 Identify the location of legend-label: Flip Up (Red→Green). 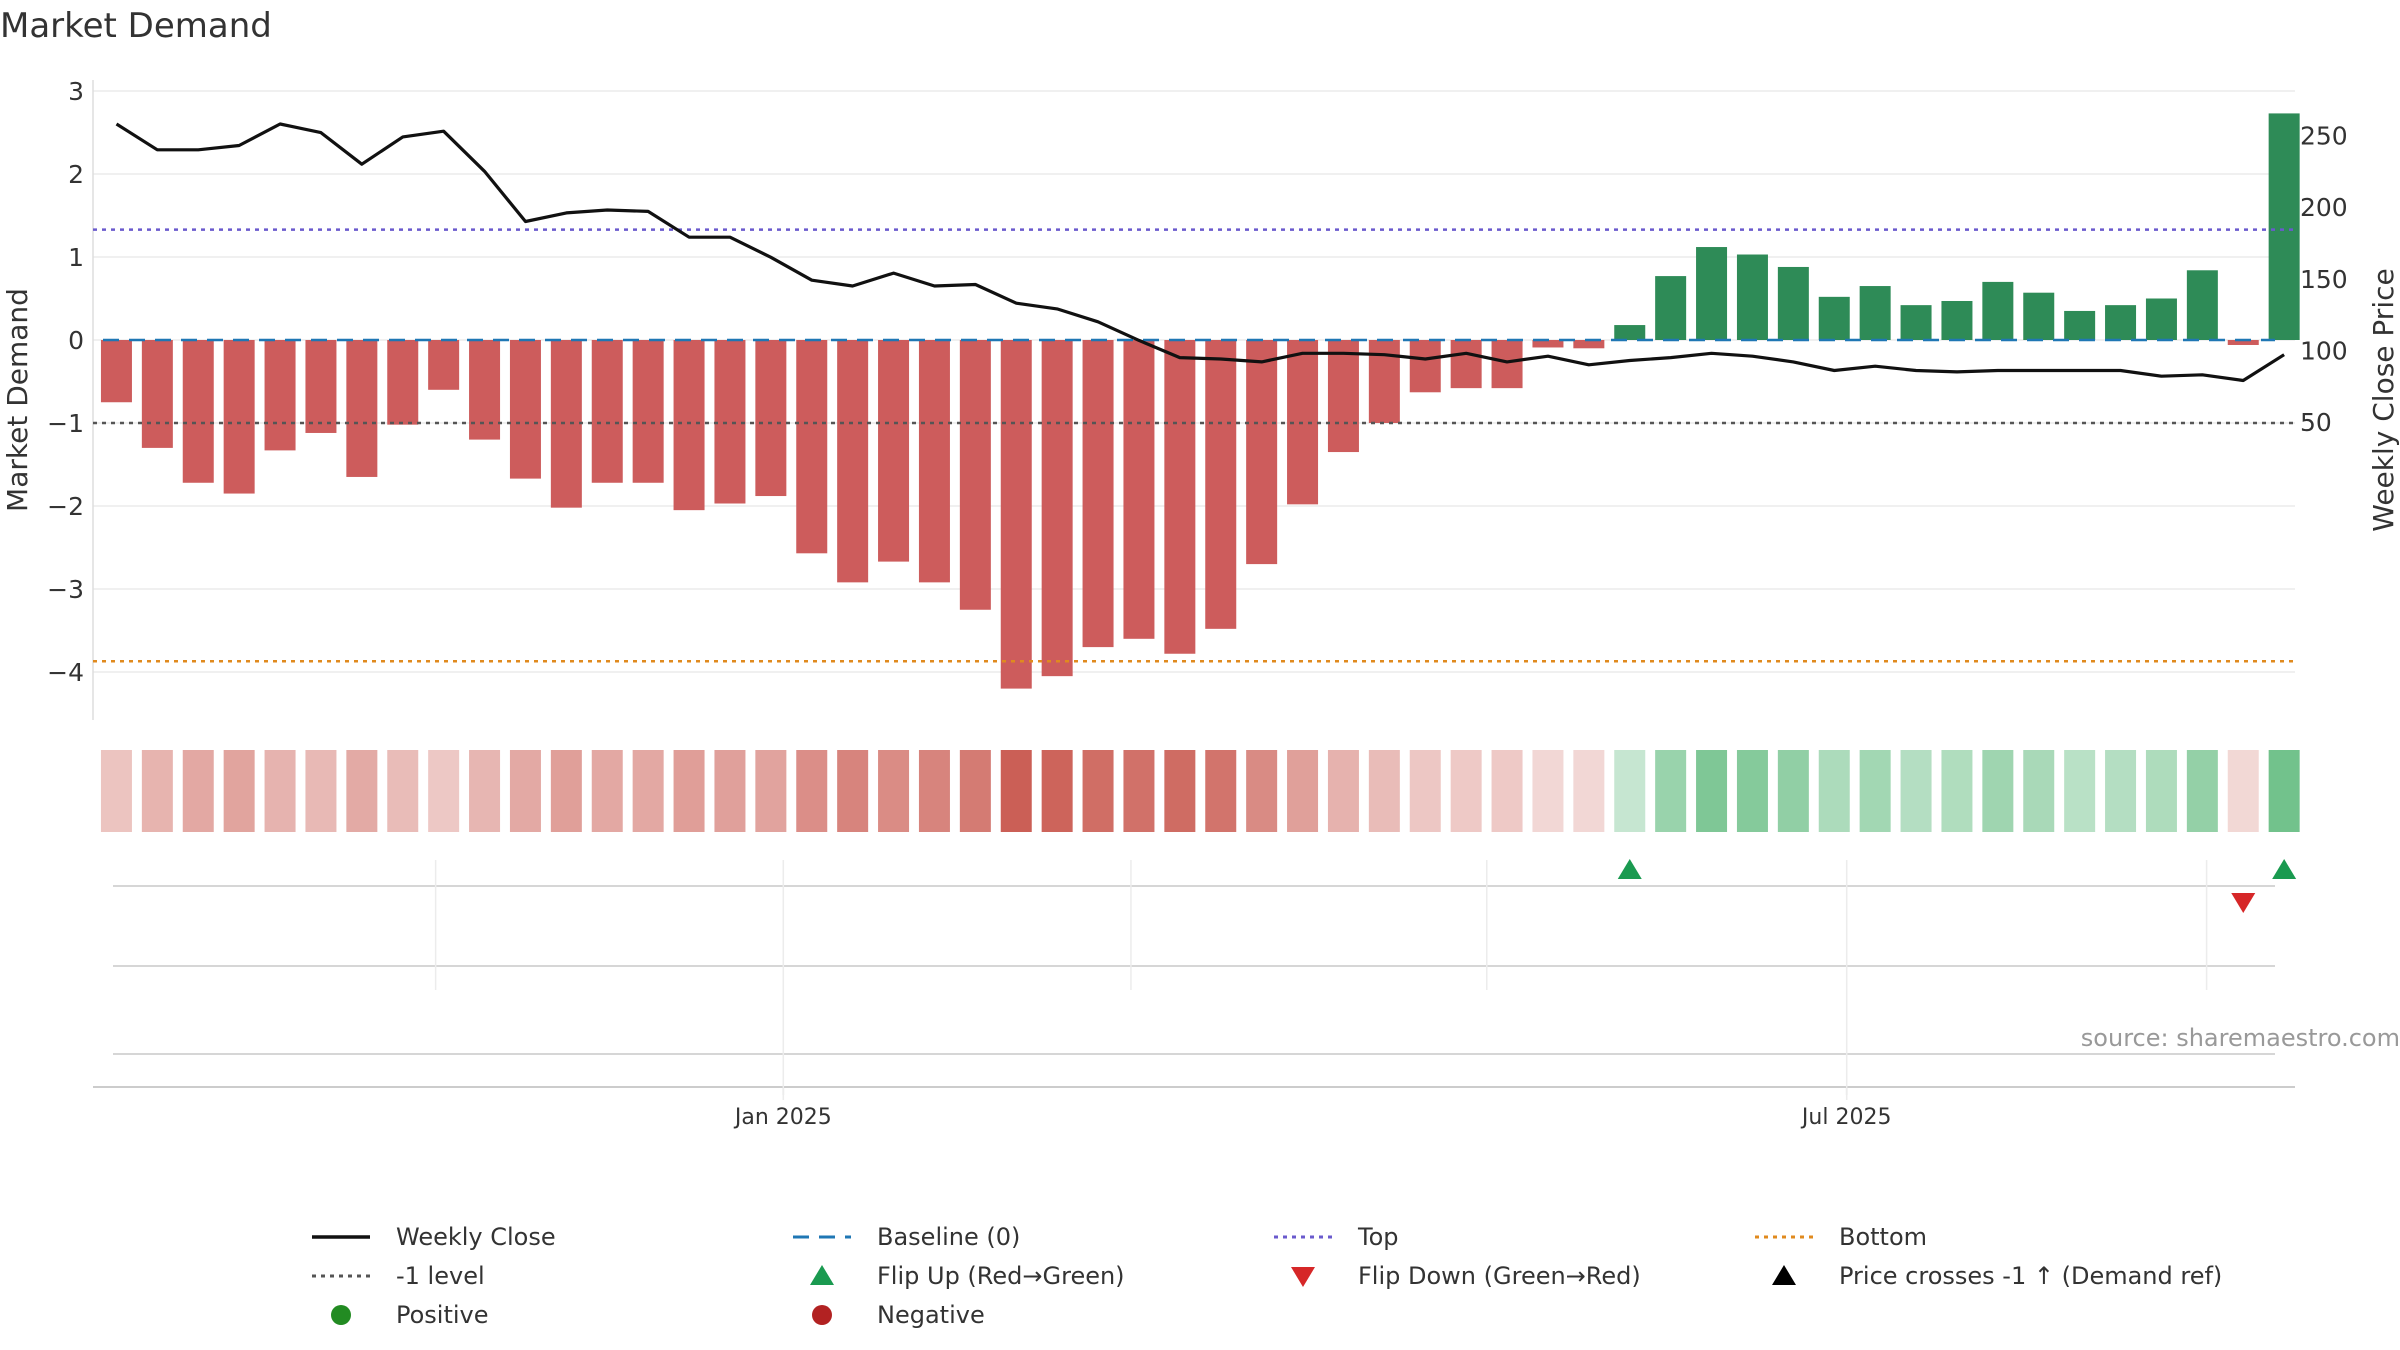
(1001, 1276).